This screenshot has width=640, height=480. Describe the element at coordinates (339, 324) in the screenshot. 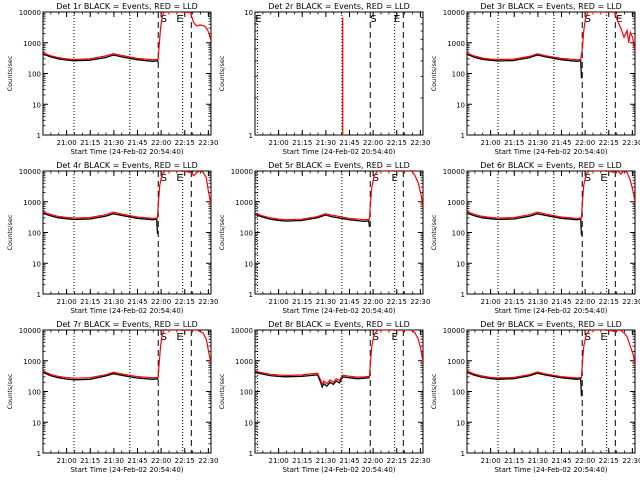

I see `chart-title: Det 8r BLACK = Events, RED = LLD` at that location.